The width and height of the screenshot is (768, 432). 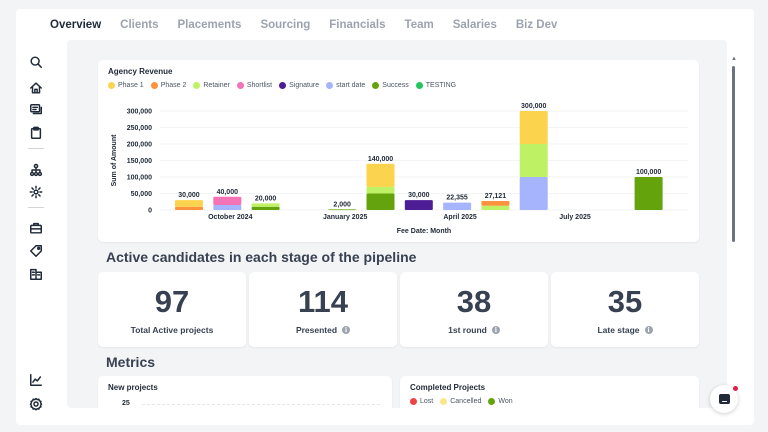 What do you see at coordinates (139, 178) in the screenshot?
I see `y-tick-label: 100,000` at bounding box center [139, 178].